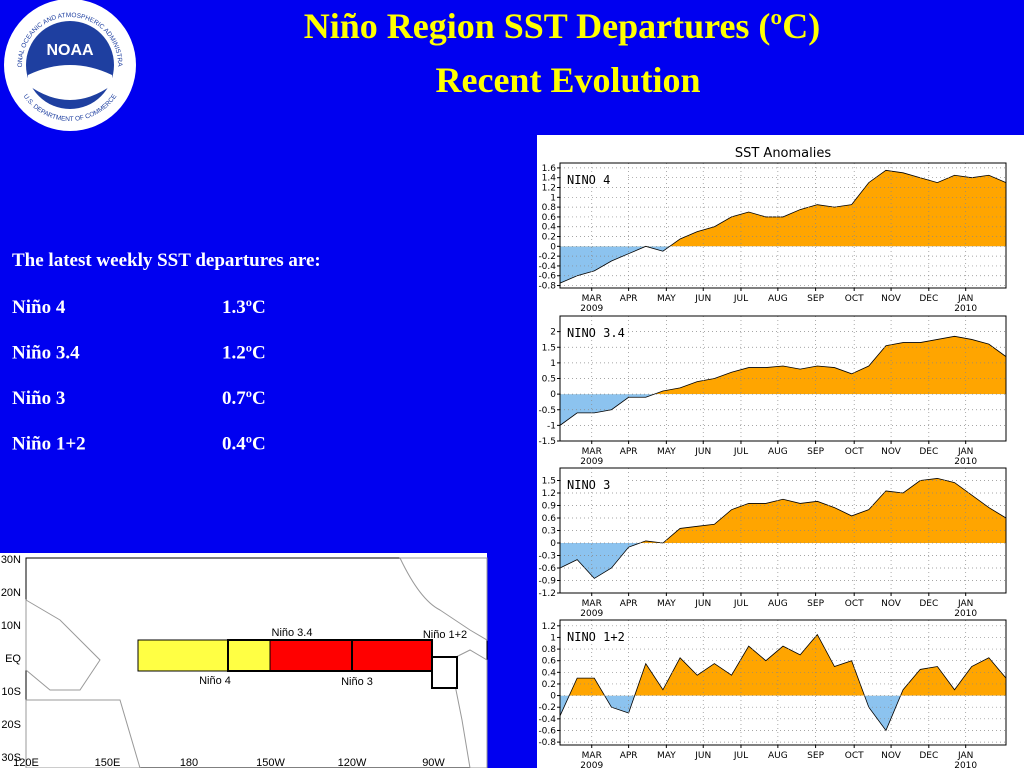  Describe the element at coordinates (547, 582) in the screenshot. I see `y-tick-label: -0.9` at that location.